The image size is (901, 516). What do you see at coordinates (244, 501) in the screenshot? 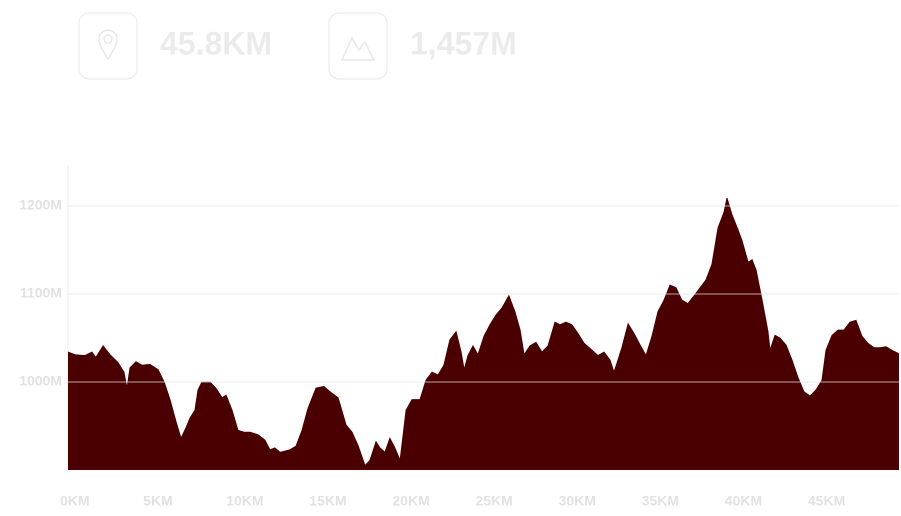
I see `x-tick-label: 10KM` at bounding box center [244, 501].